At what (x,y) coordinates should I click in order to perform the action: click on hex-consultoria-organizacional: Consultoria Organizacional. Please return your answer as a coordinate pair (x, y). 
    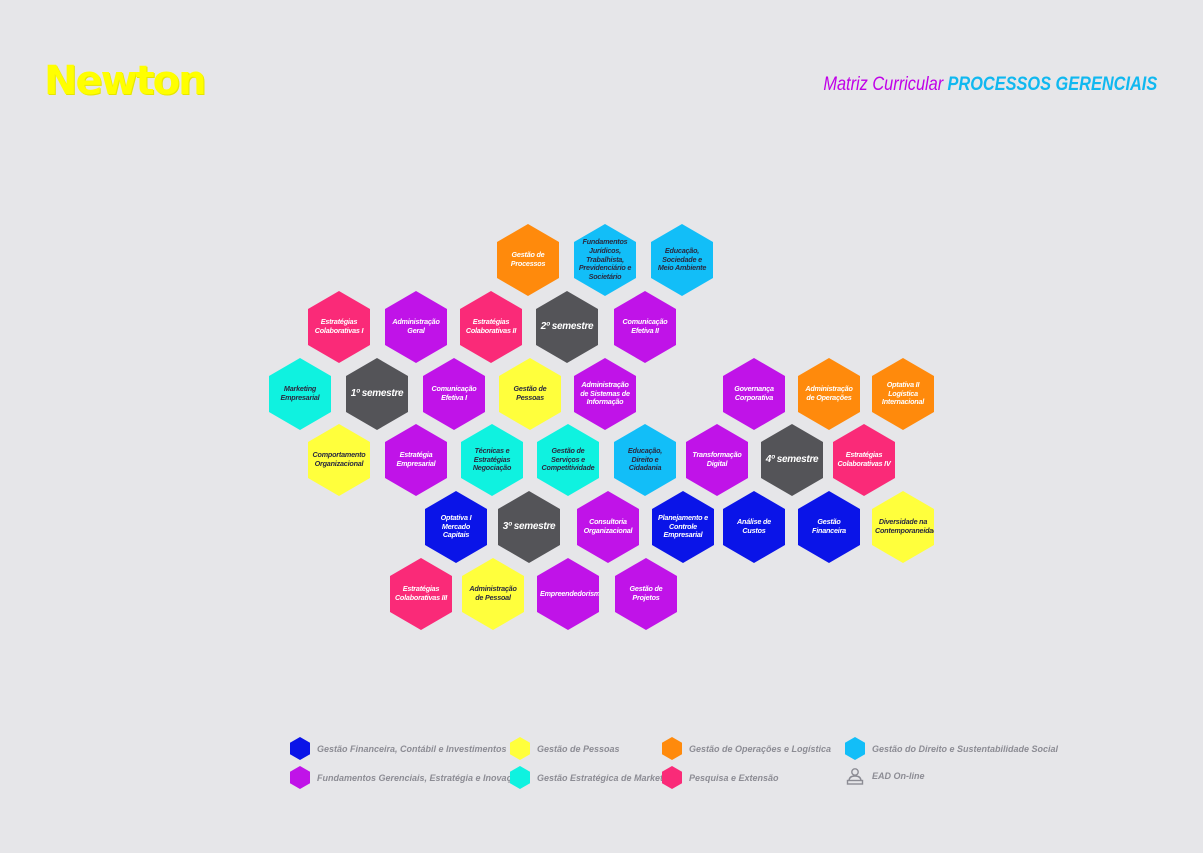
    Looking at the image, I should click on (608, 527).